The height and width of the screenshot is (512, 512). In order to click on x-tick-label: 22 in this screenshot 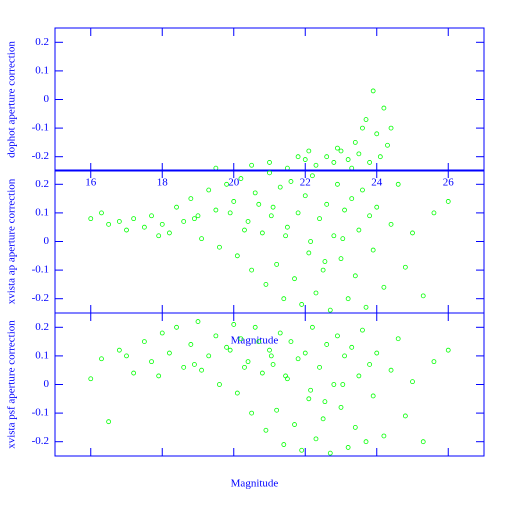, I will do `click(305, 183)`.